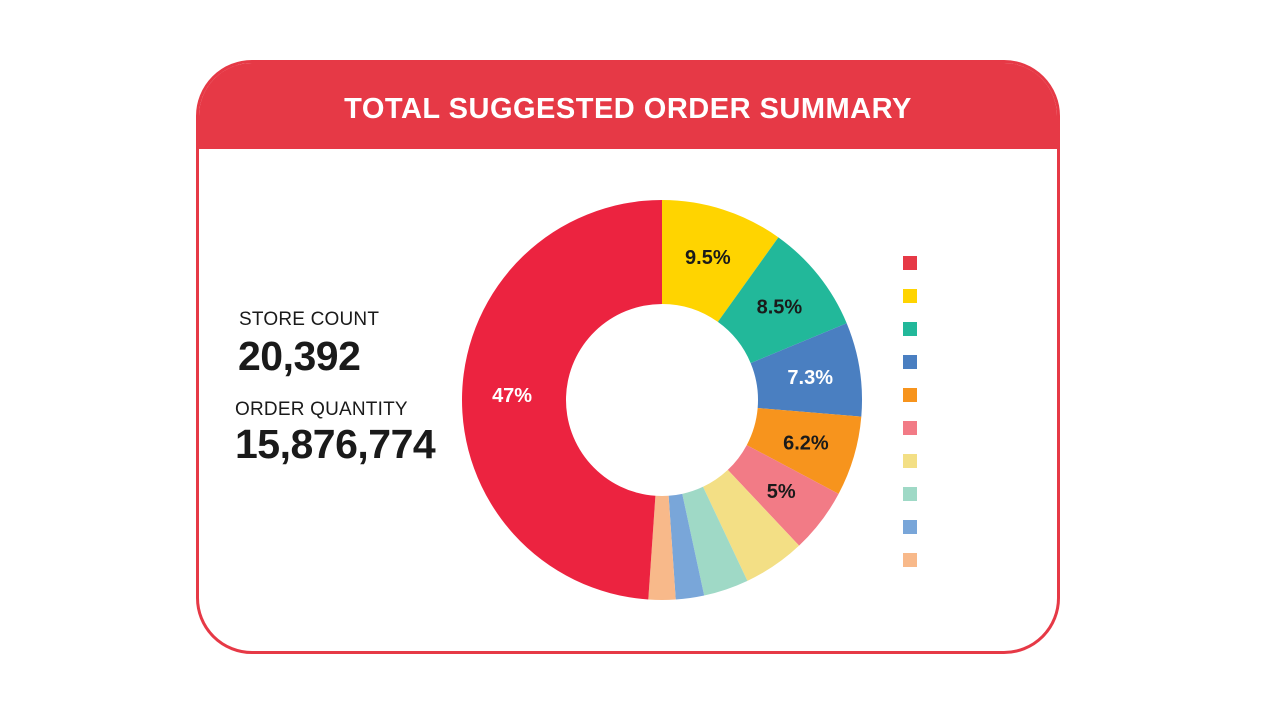 This screenshot has height=720, width=1280. Describe the element at coordinates (335, 444) in the screenshot. I see `order-quantity-value: 15,876,774` at that location.